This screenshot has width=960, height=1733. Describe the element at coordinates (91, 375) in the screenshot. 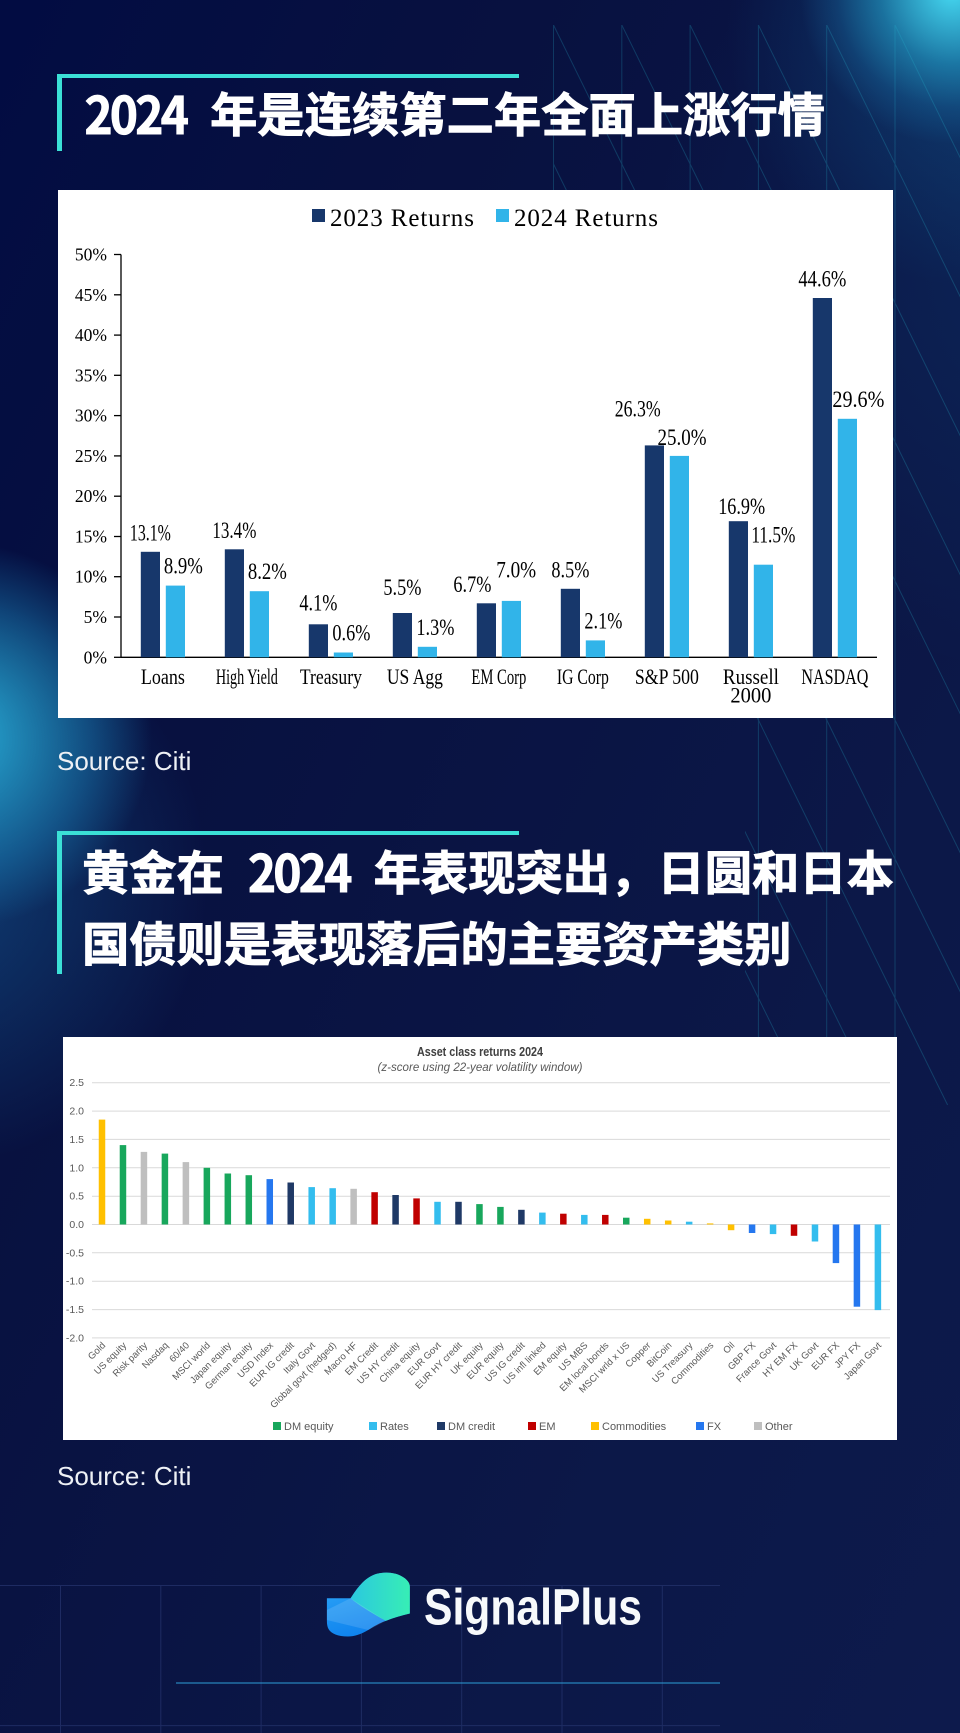

I see `svg-text: 35%` at that location.